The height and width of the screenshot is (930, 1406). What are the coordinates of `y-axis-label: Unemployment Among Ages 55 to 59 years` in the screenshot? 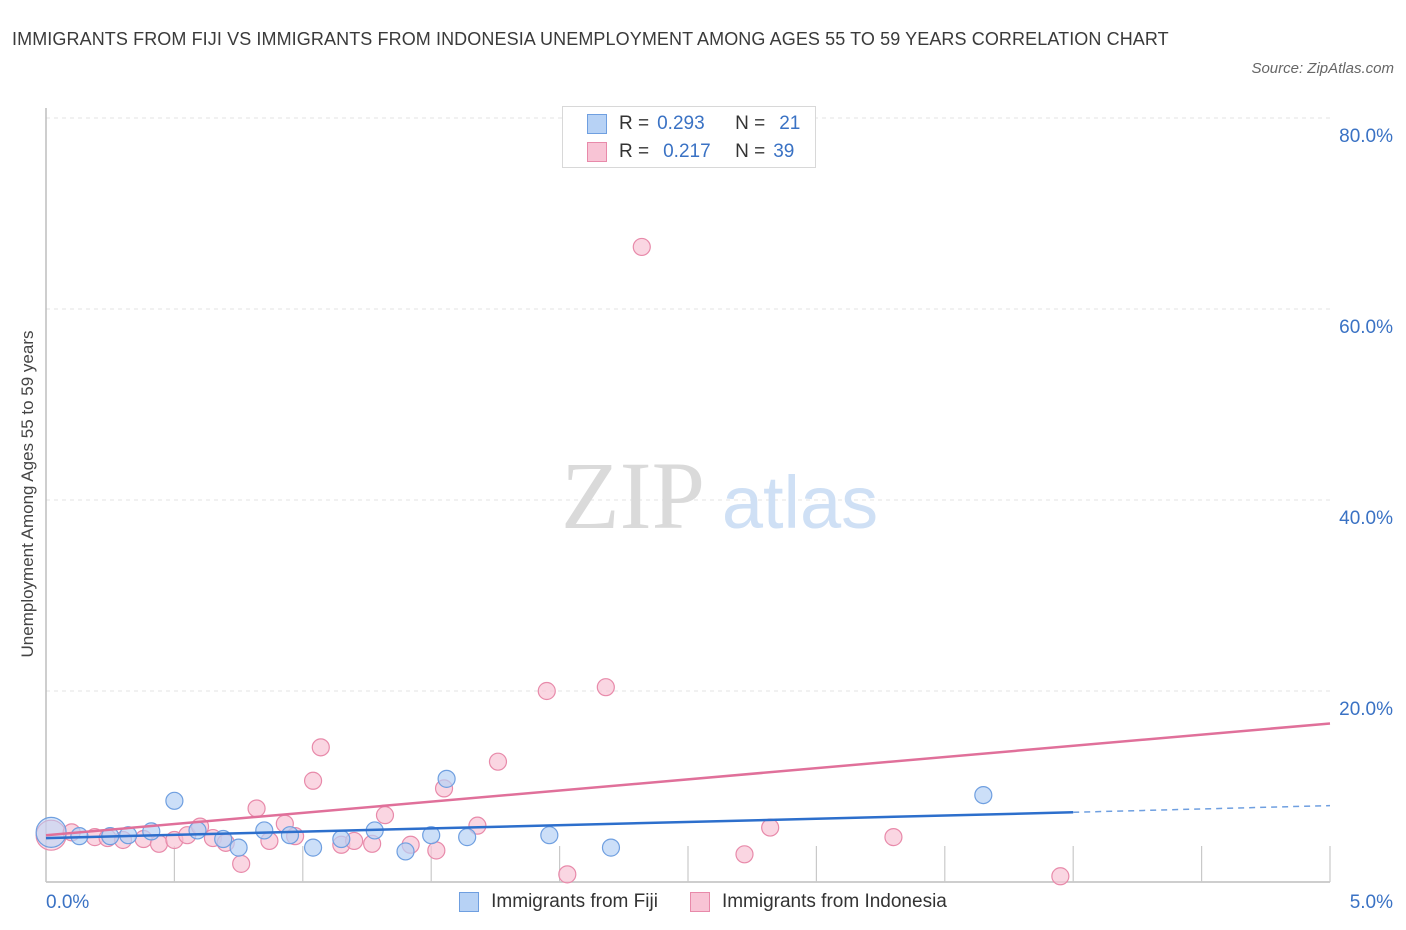 It's located at (27, 494).